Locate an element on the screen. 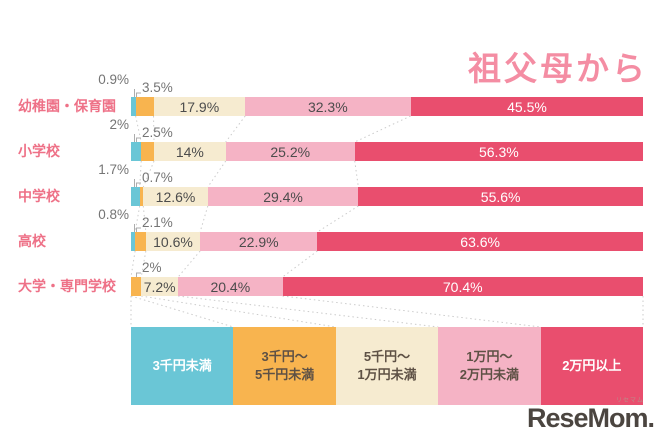 The width and height of the screenshot is (660, 440). legend-item-label: 2万円以上 is located at coordinates (592, 365).